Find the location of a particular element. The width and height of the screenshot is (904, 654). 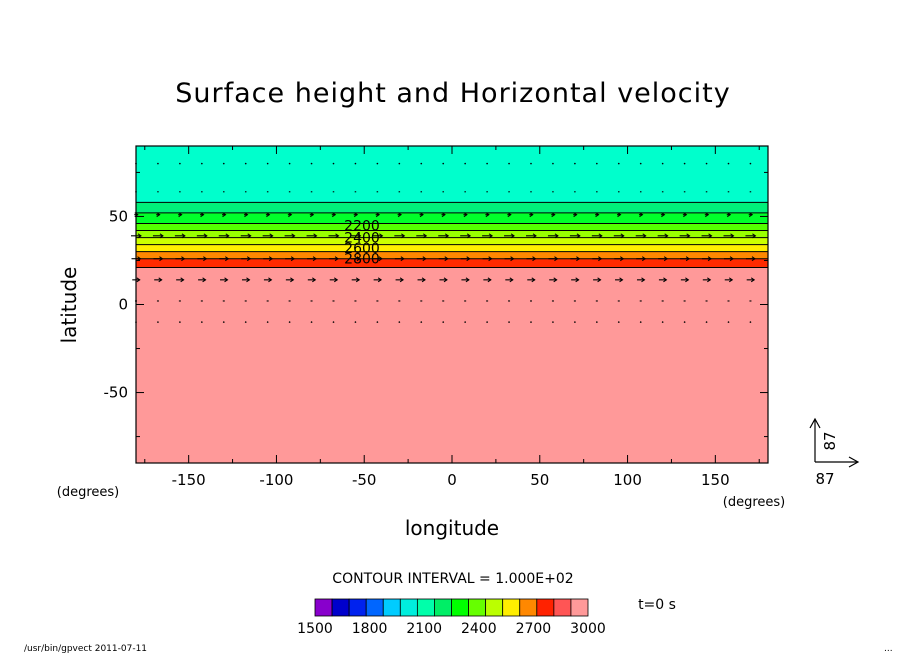

contour-label: 2200 is located at coordinates (362, 226).